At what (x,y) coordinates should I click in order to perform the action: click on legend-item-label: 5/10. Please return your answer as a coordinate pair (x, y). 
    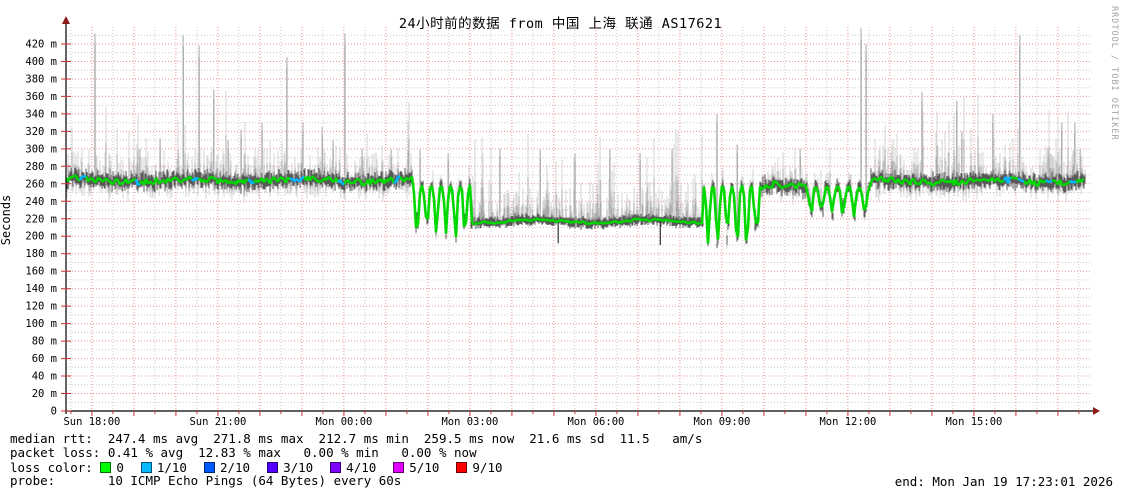
    Looking at the image, I should click on (424, 467).